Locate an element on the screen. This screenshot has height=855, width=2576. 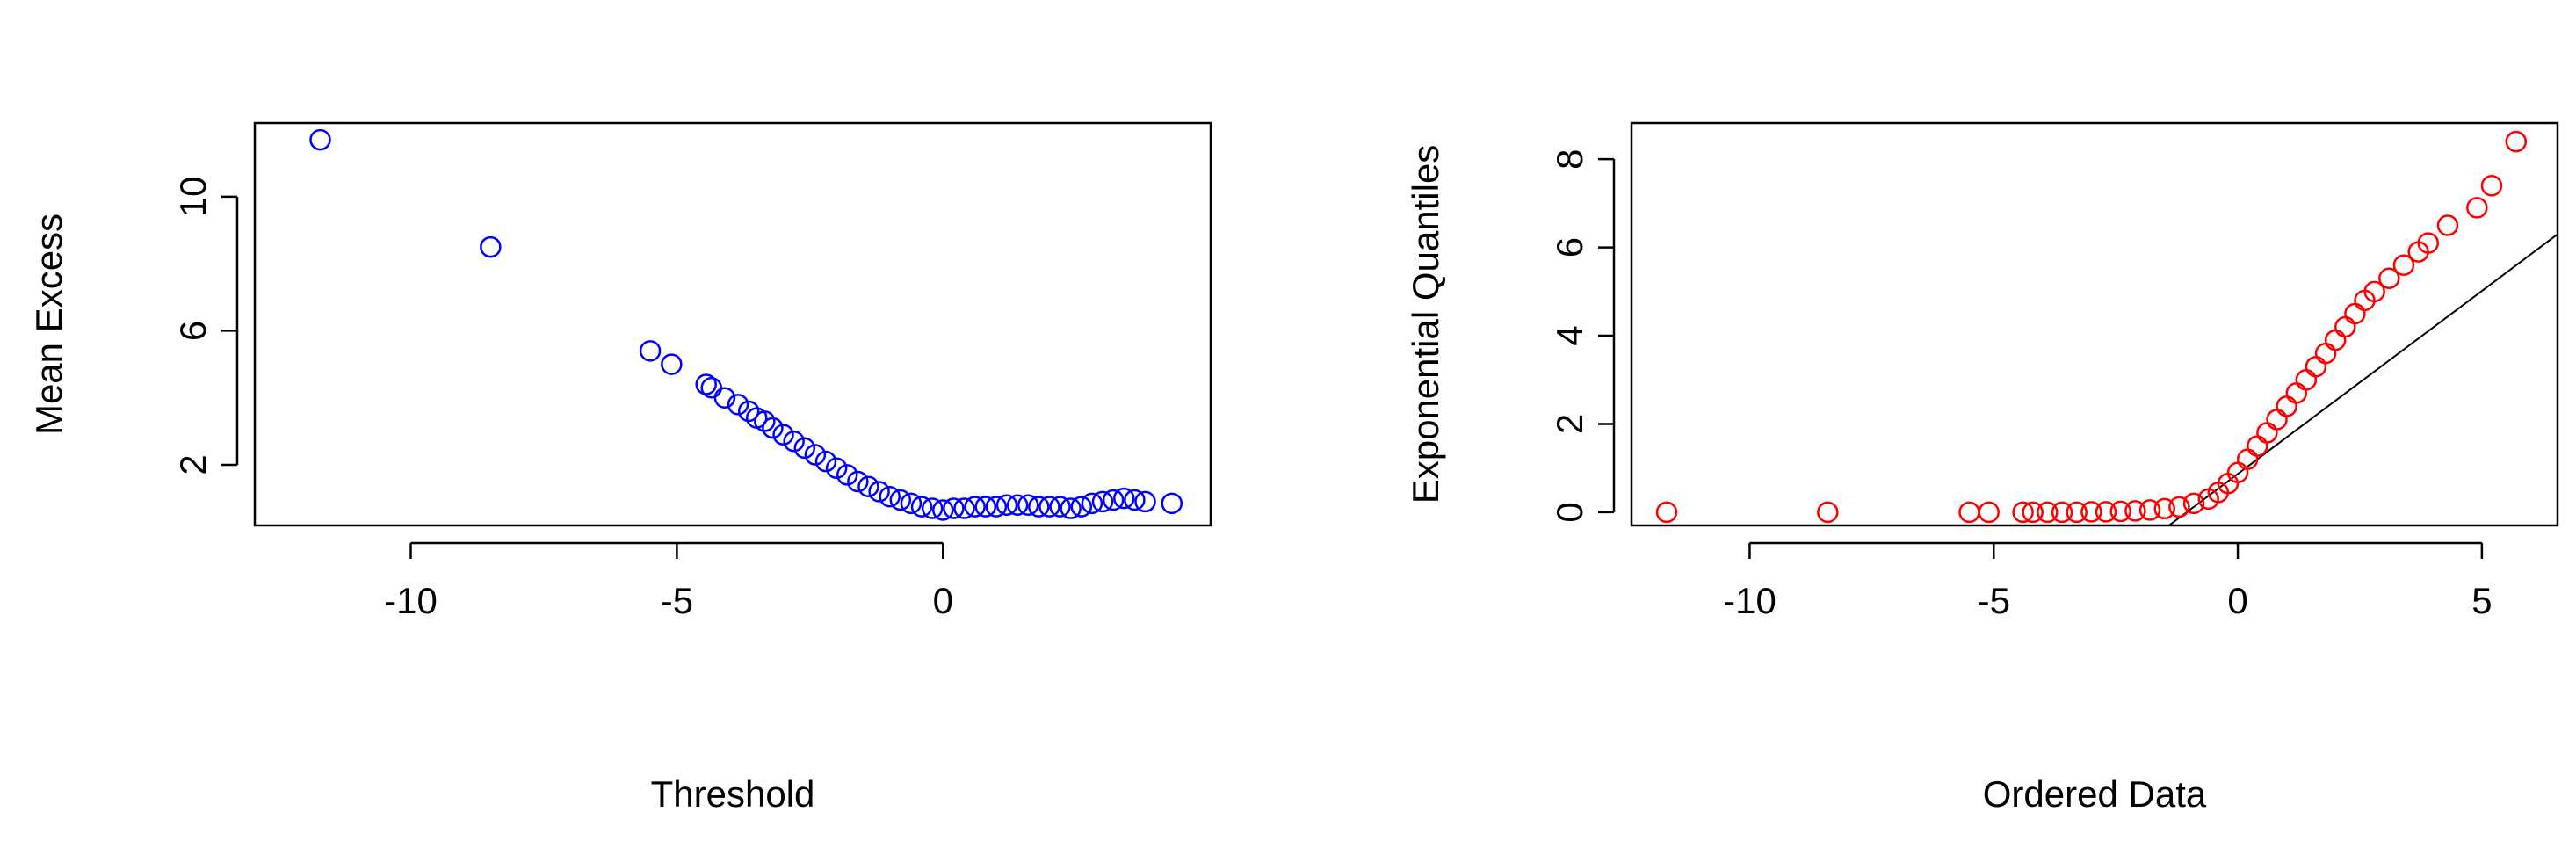
y-tick-label: 10 is located at coordinates (192, 198).